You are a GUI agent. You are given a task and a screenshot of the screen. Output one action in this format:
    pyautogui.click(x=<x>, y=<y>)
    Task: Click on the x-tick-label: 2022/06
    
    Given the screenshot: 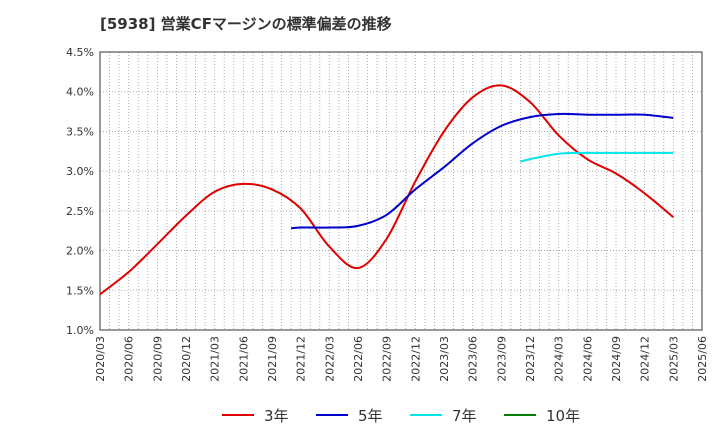 What is the action you would take?
    pyautogui.click(x=358, y=359)
    